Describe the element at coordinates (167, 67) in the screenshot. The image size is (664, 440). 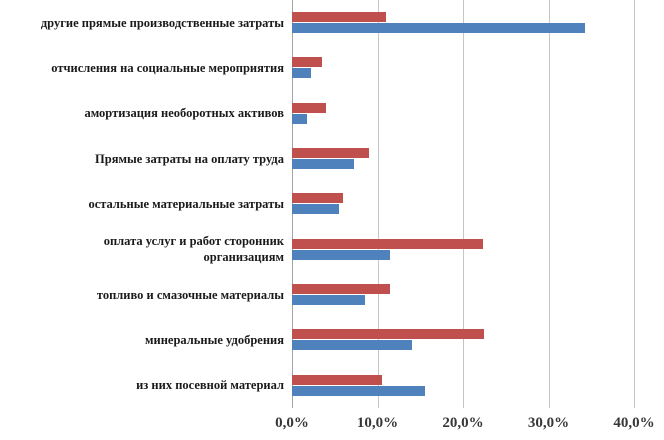
I see `category-label: отчисления на социальные мероприятия` at that location.